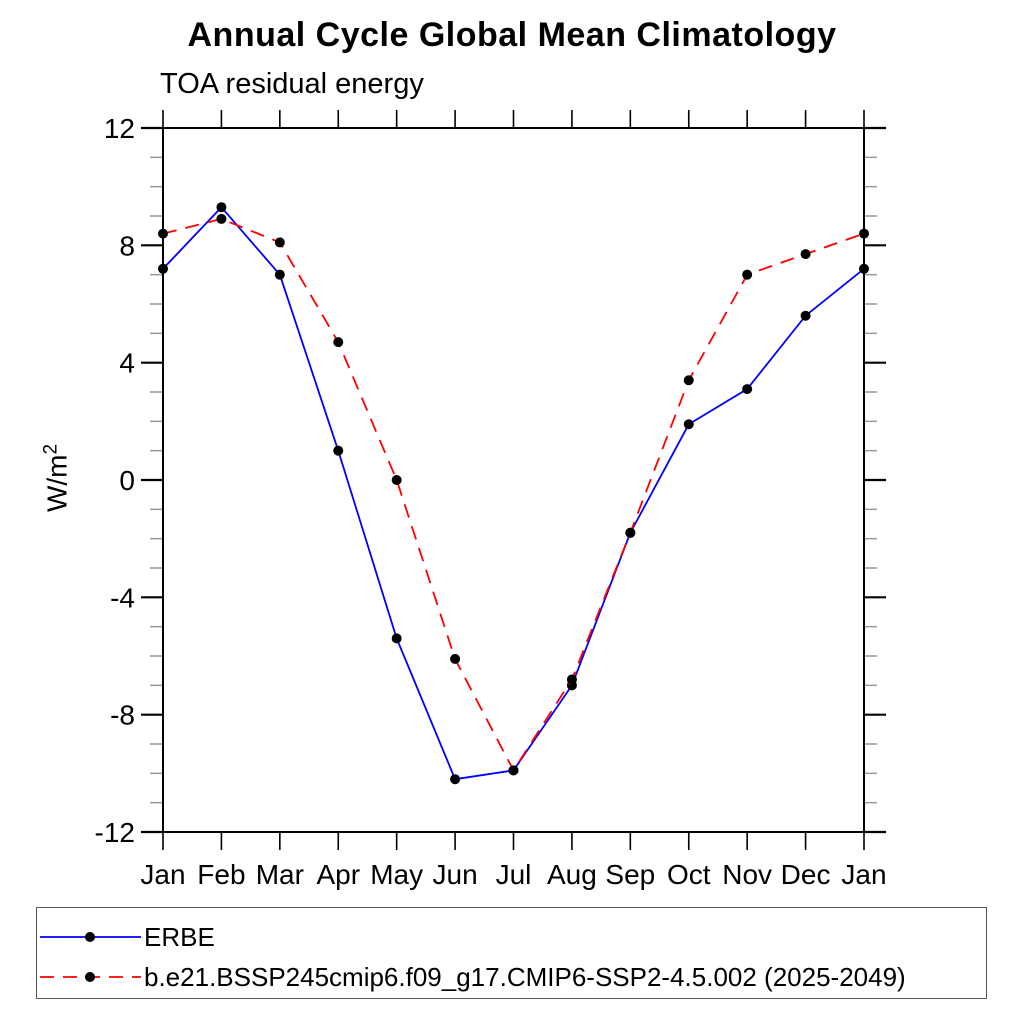  I want to click on x-tick-label: Sep, so click(630, 874).